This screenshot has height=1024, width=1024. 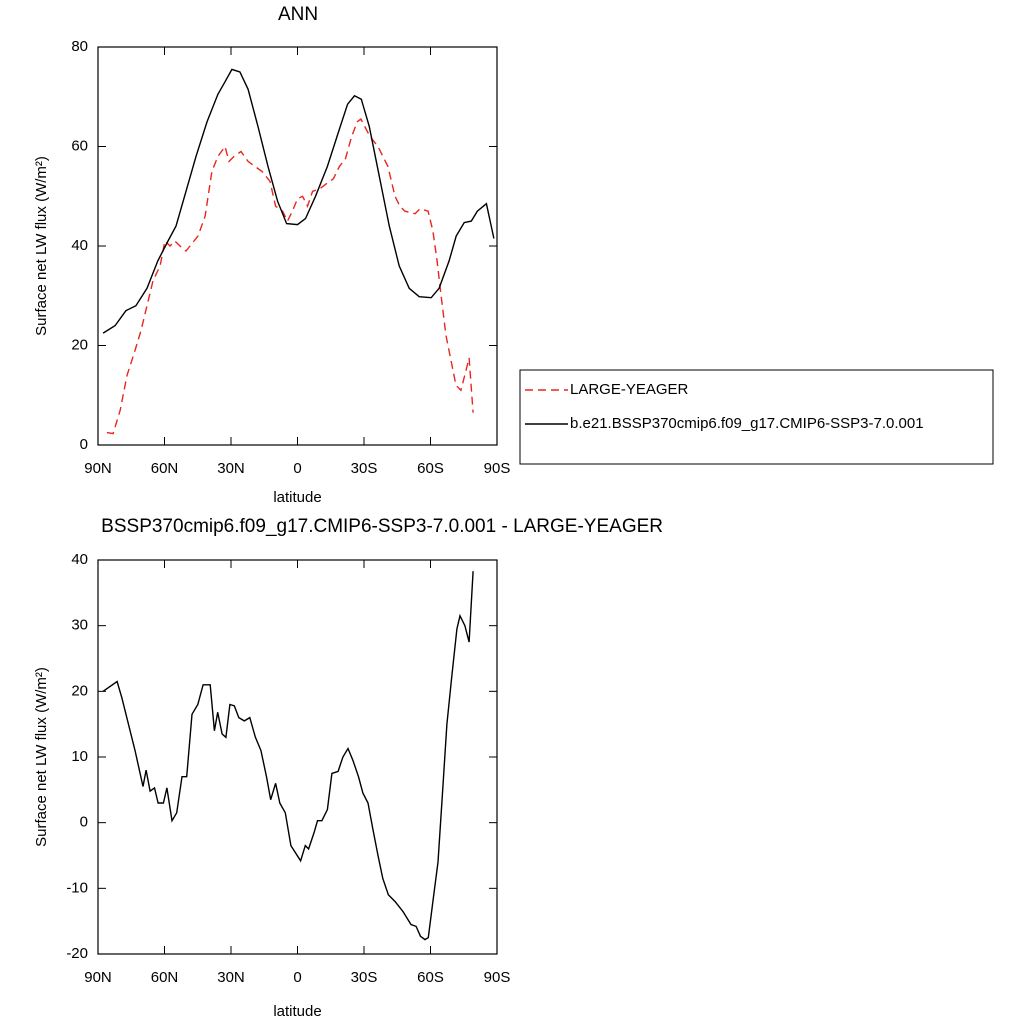 I want to click on y-tick-label: -10, so click(x=77, y=887).